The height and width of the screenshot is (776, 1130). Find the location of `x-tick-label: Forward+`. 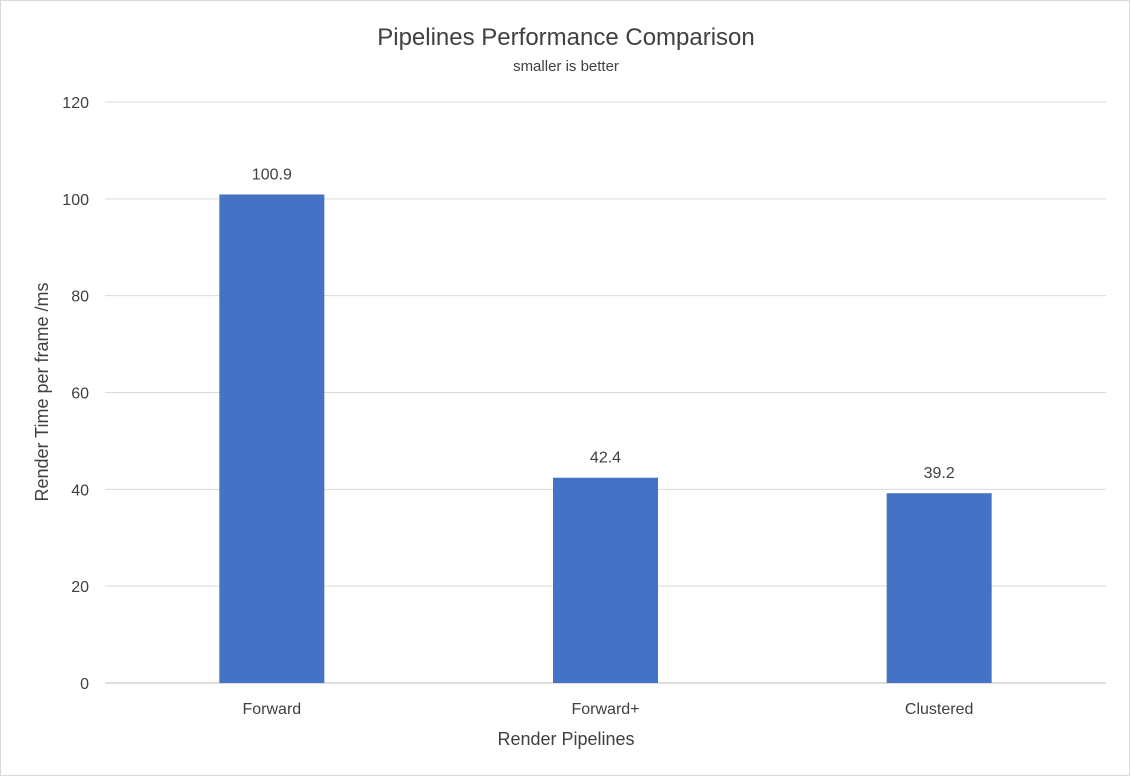

x-tick-label: Forward+ is located at coordinates (605, 709).